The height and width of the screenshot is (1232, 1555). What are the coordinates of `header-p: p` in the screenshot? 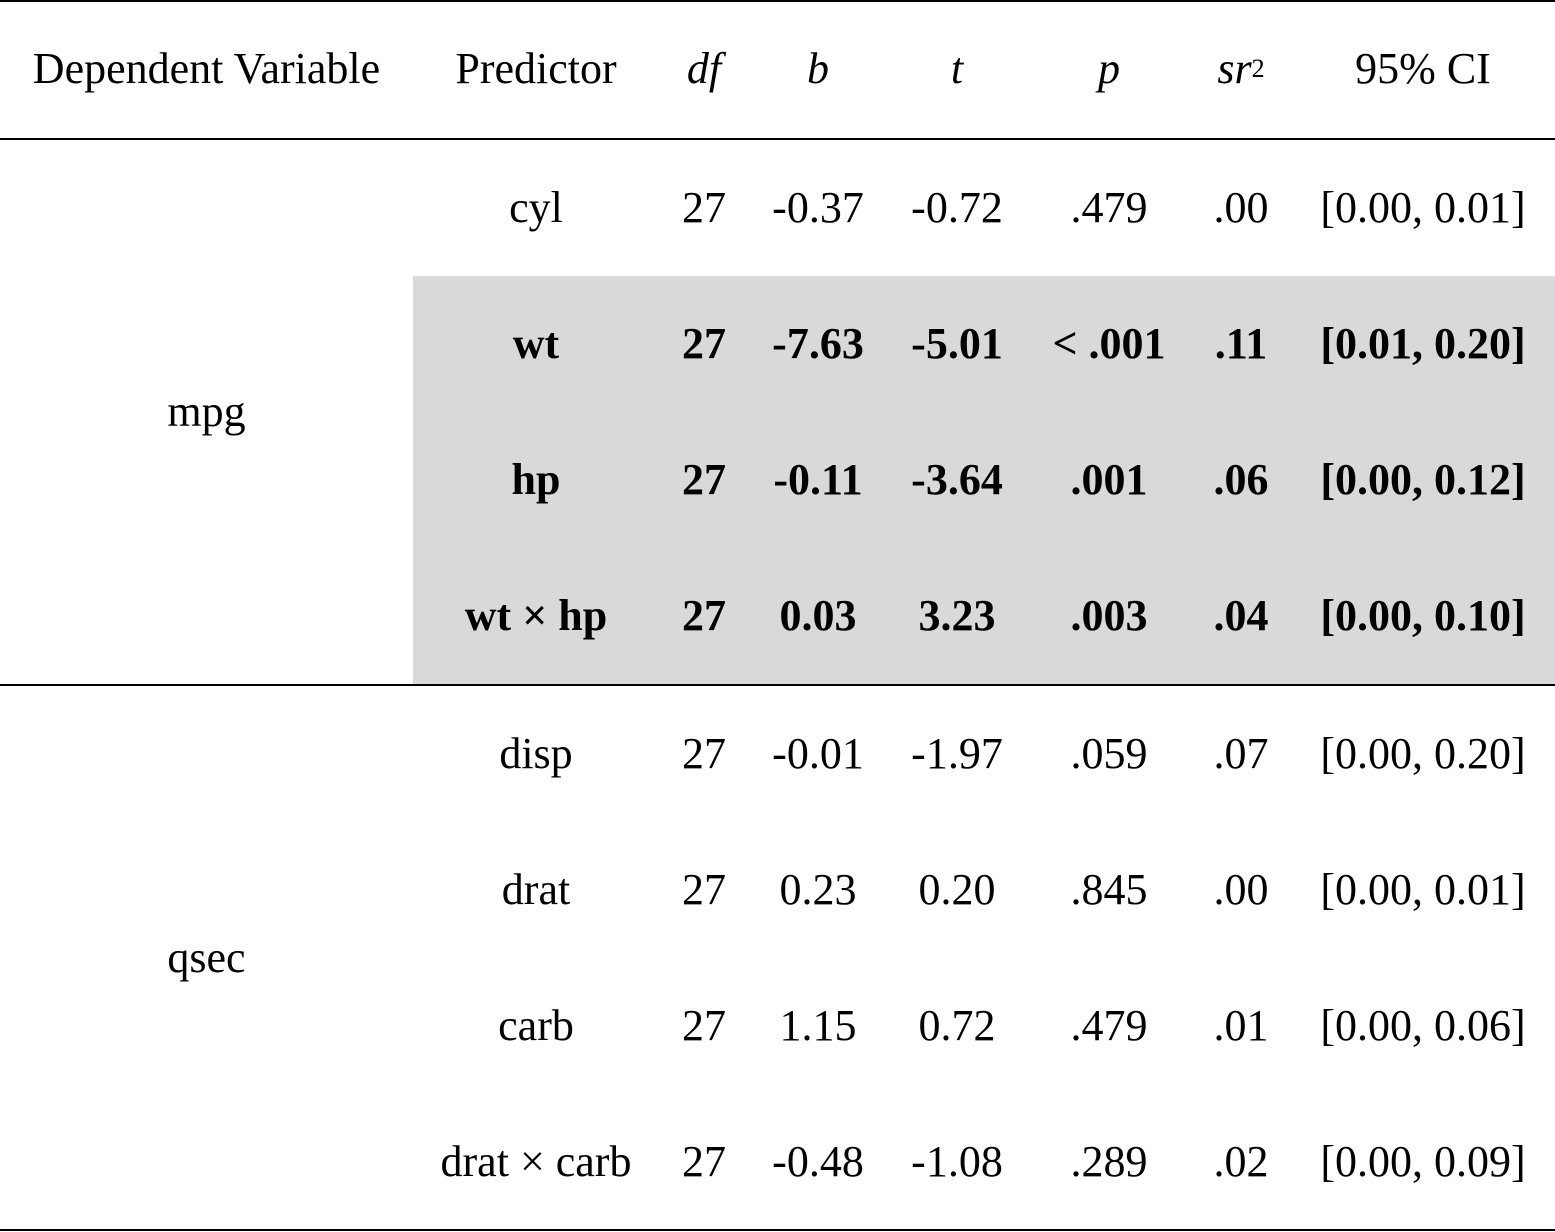 It's located at (1109, 68).